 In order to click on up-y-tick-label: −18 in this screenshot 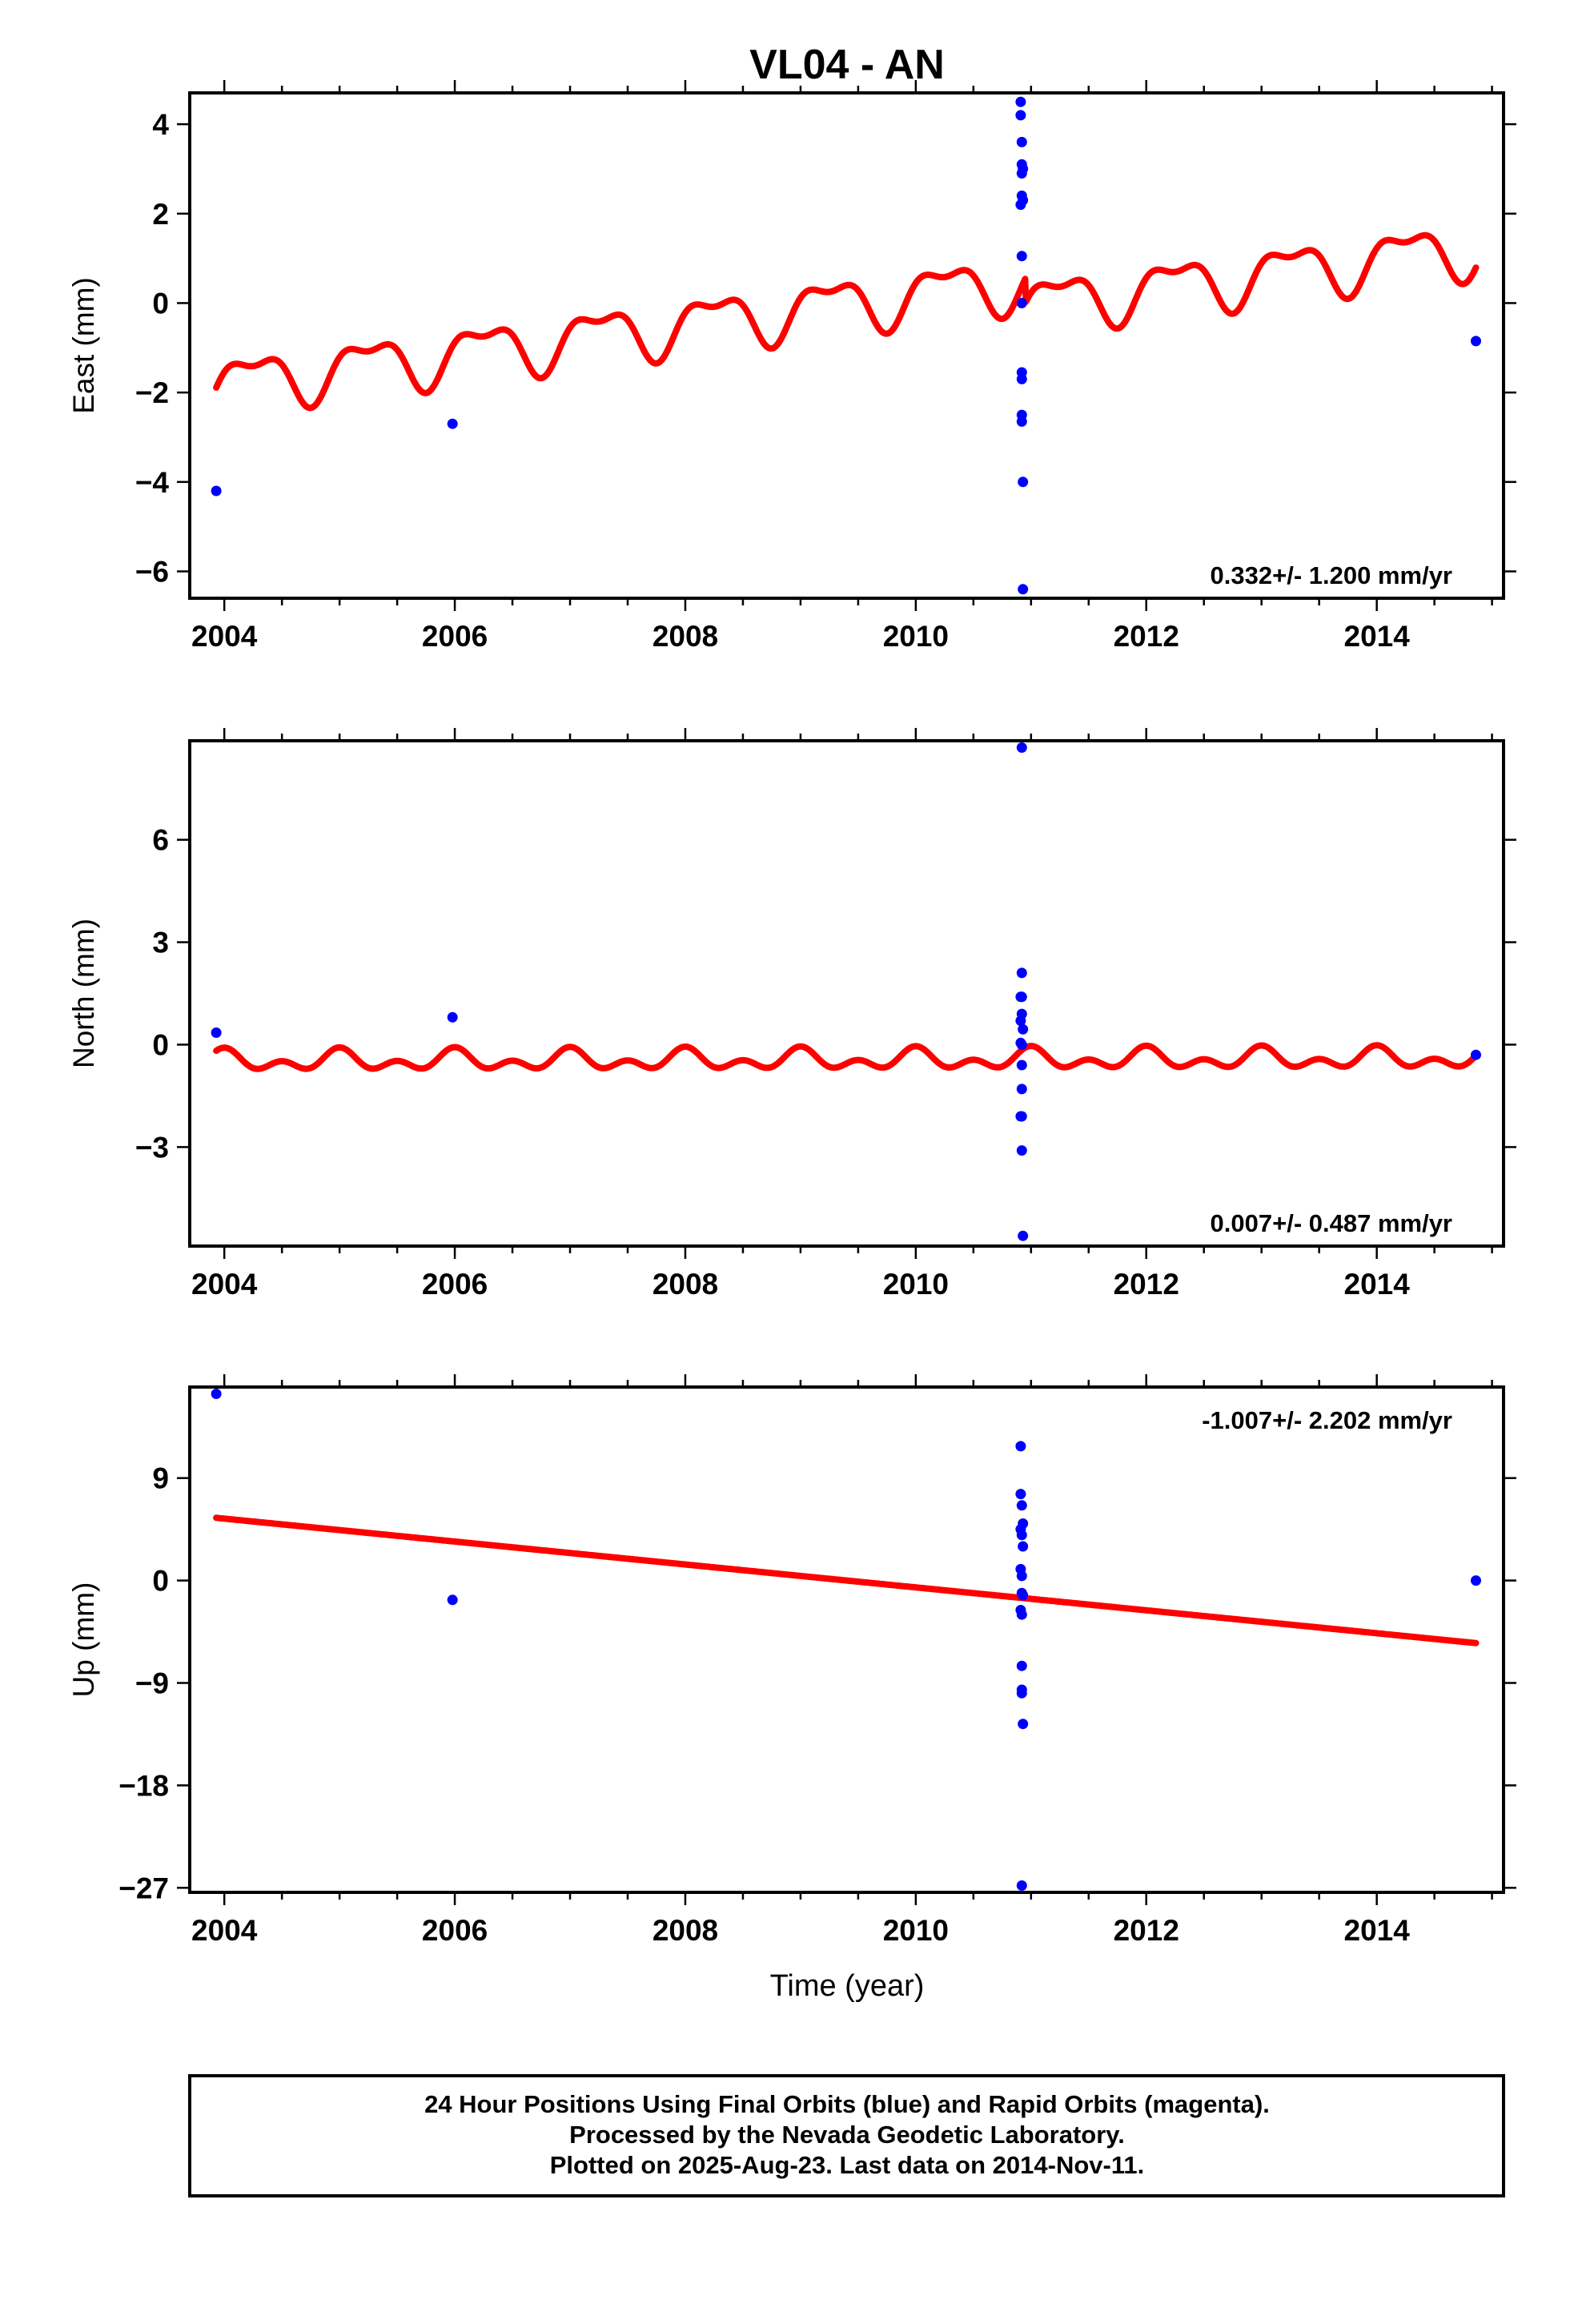, I will do `click(144, 1785)`.